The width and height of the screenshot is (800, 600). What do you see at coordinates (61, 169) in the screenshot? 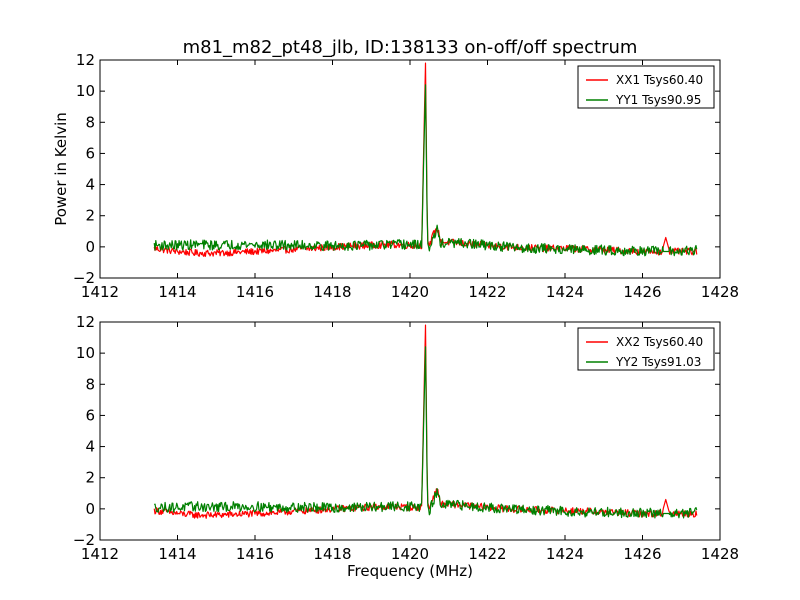
I see `y-axis-label: Power in Kelvin` at bounding box center [61, 169].